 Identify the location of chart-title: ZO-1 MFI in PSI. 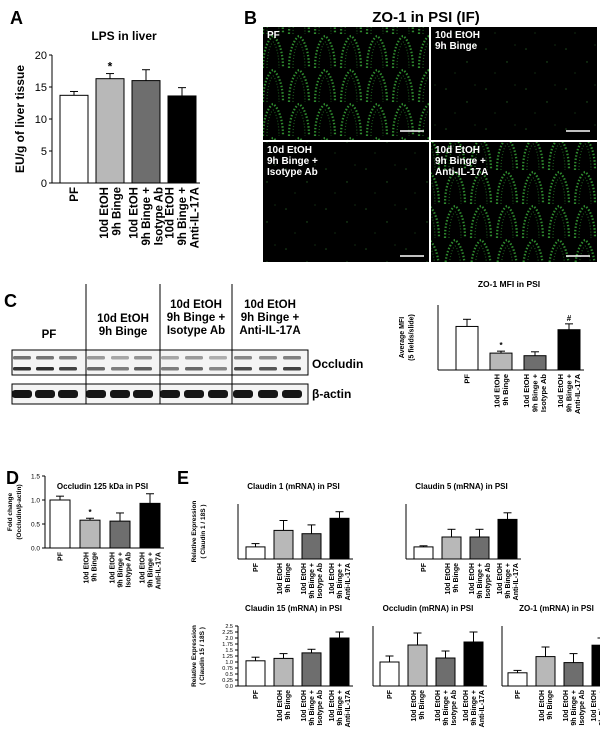
(509, 284).